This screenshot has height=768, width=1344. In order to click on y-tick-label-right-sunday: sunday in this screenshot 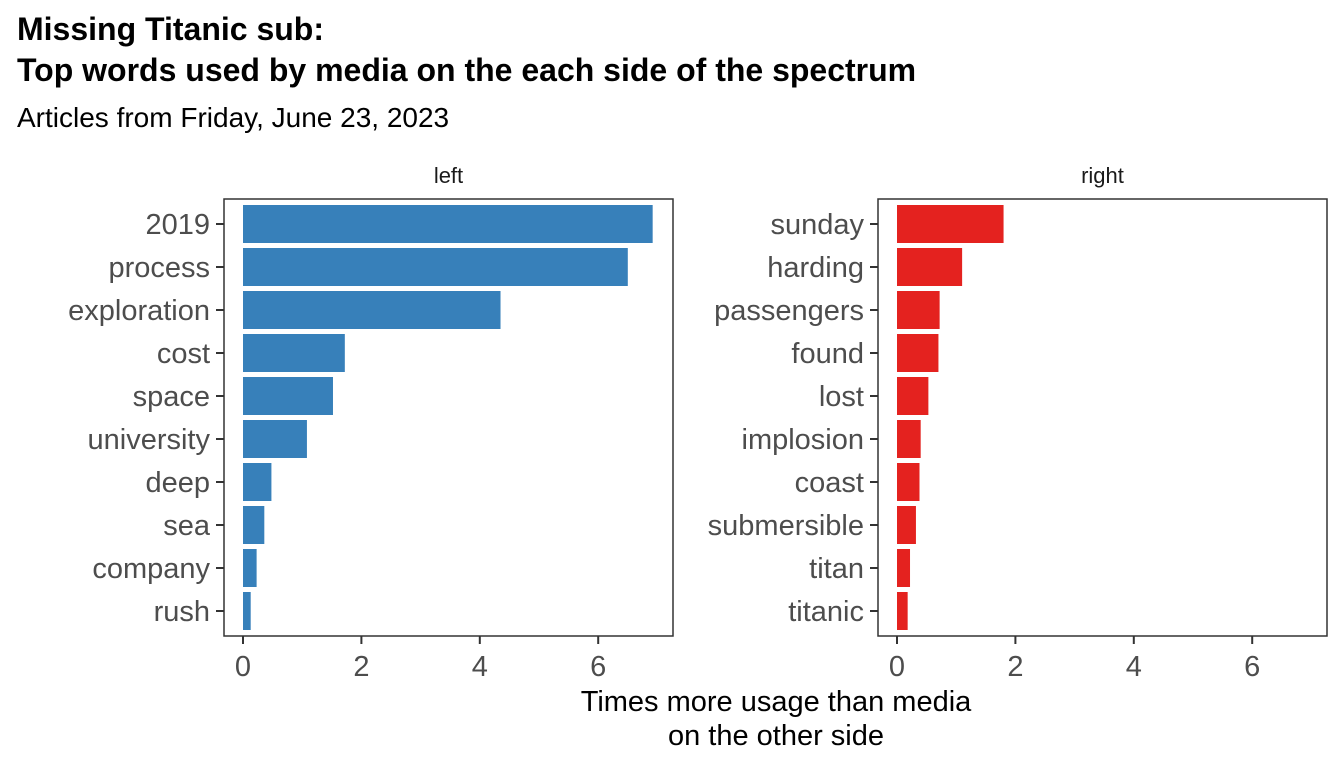, I will do `click(817, 225)`.